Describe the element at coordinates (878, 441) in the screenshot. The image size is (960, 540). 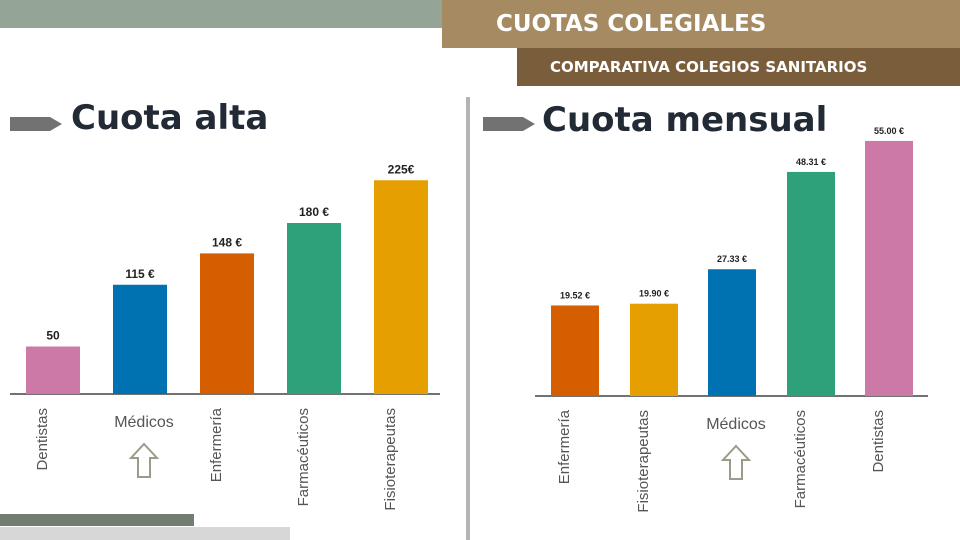
I see `category-label-4: Dentistas` at that location.